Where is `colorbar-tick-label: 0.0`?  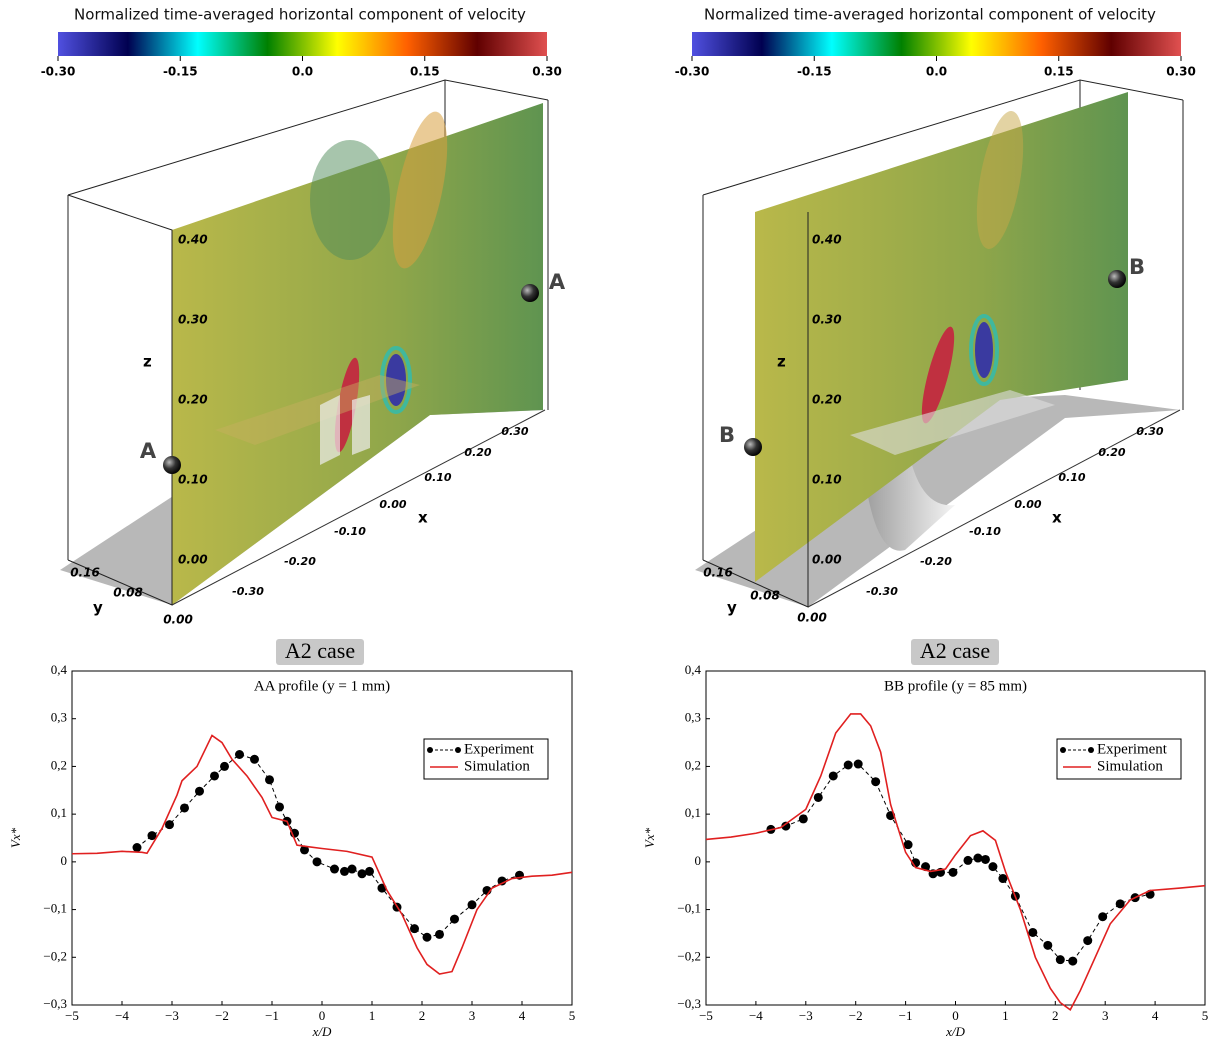 colorbar-tick-label: 0.0 is located at coordinates (936, 72).